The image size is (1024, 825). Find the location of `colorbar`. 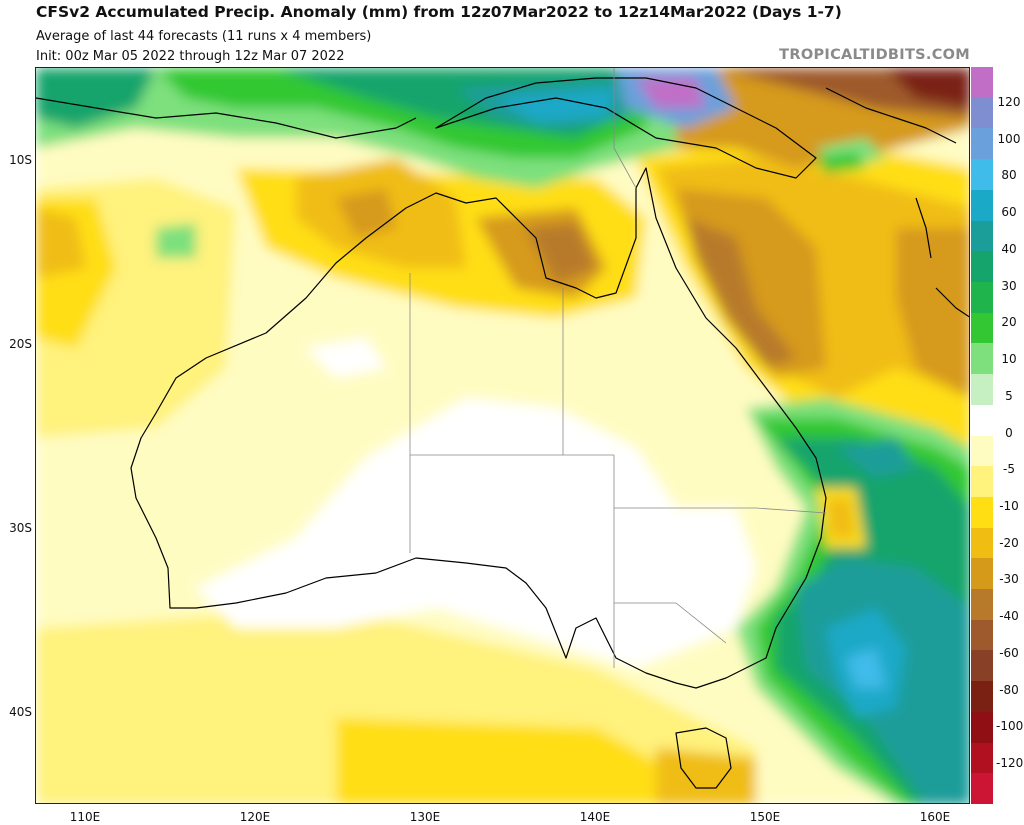

colorbar is located at coordinates (982, 436).